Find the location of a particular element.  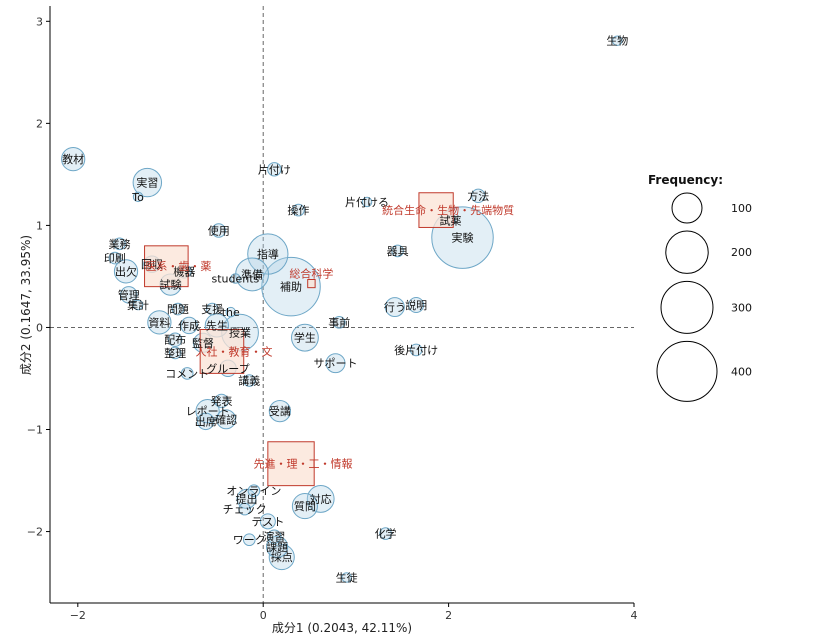

bubble-レポート is located at coordinates (207, 411).